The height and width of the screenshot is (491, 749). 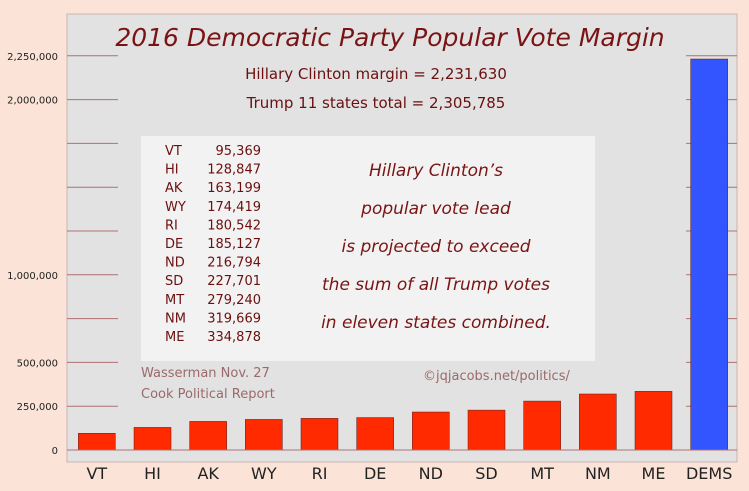 I want to click on table-state: SD, so click(x=174, y=281).